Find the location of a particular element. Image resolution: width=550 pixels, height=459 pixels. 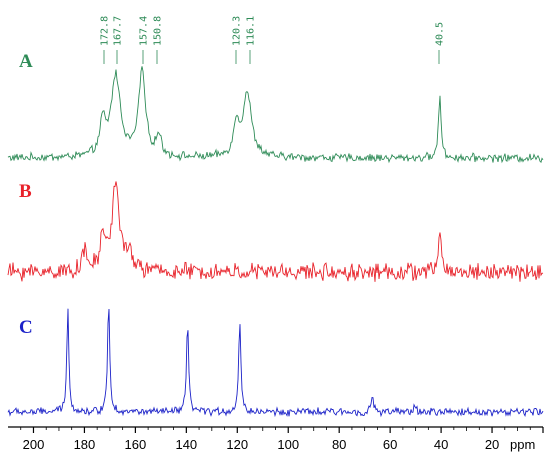

x-tick-label: 100 is located at coordinates (288, 444).